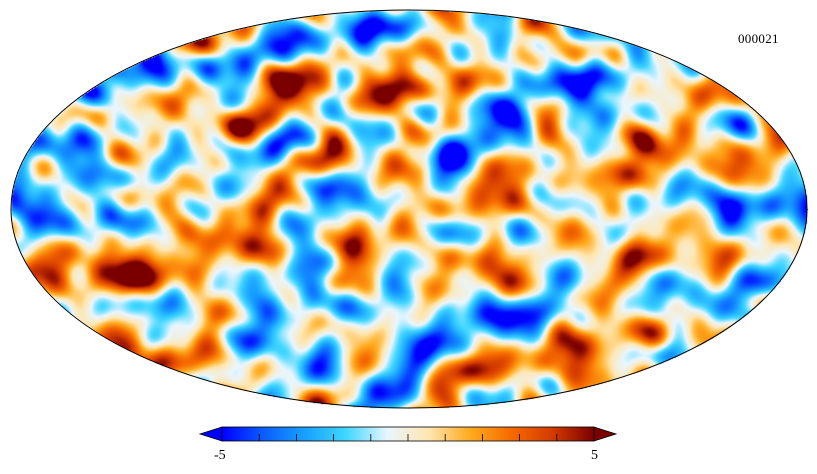 This screenshot has width=817, height=474. Describe the element at coordinates (758, 38) in the screenshot. I see `map-identifier: 000021` at that location.